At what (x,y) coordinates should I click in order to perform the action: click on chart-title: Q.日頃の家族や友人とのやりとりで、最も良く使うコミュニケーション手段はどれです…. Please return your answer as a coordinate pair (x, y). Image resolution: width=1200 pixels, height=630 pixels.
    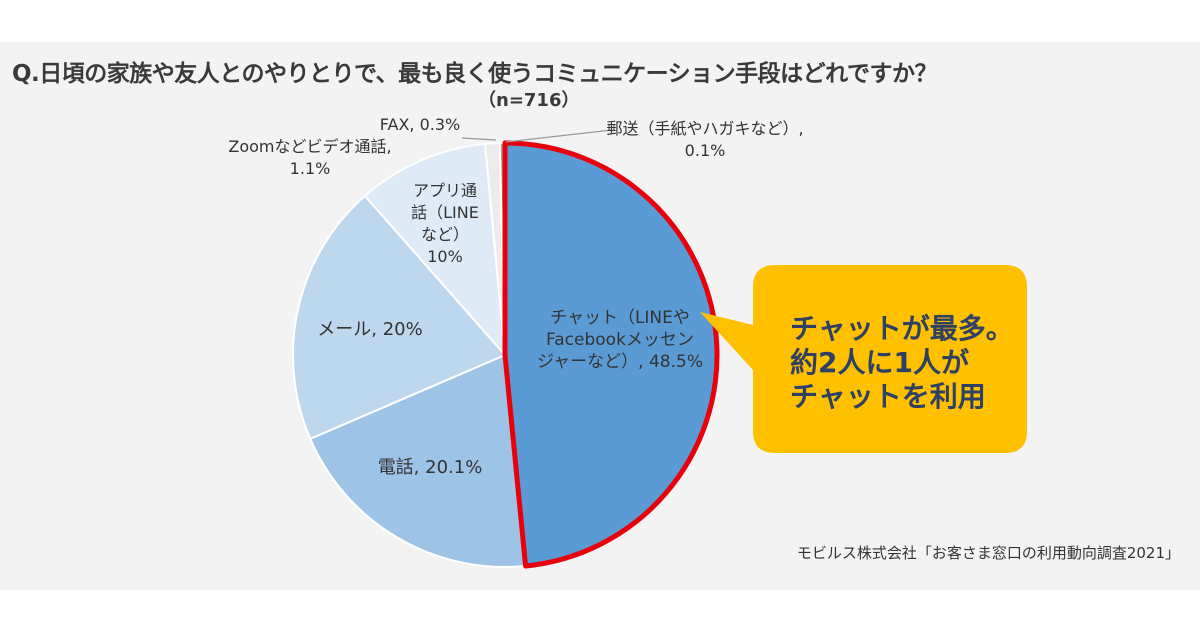
    Looking at the image, I should click on (475, 74).